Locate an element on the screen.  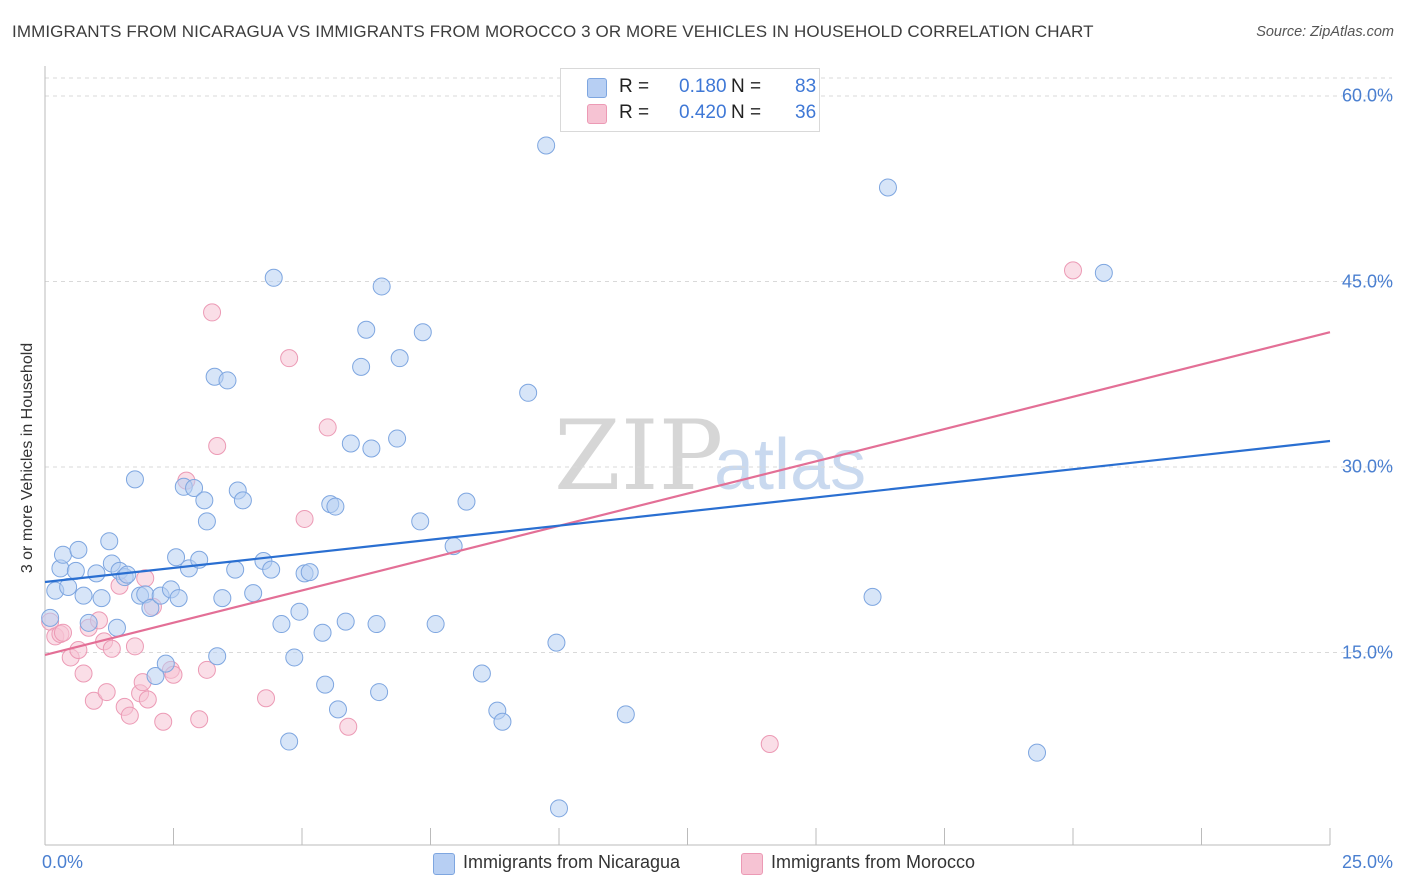
watermark-atlas: atlas is located at coordinates (790, 465).